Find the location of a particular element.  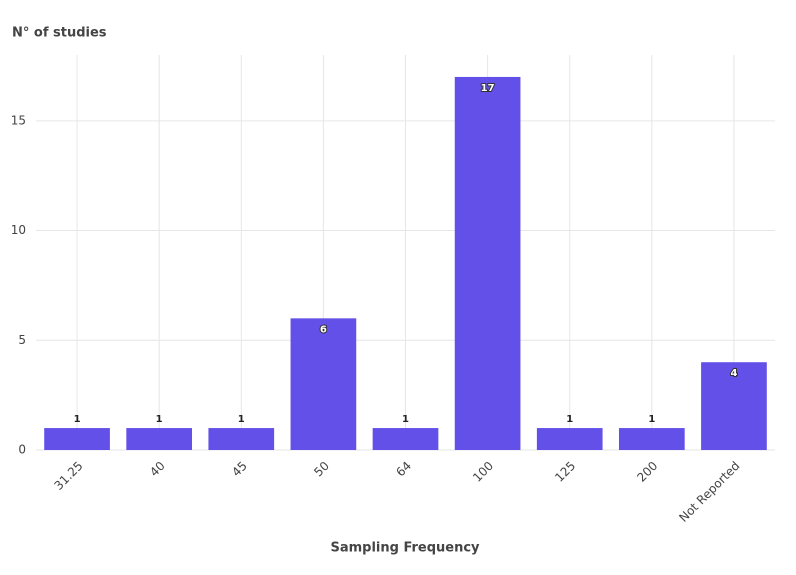

y-tick-label: 10 is located at coordinates (18, 230).